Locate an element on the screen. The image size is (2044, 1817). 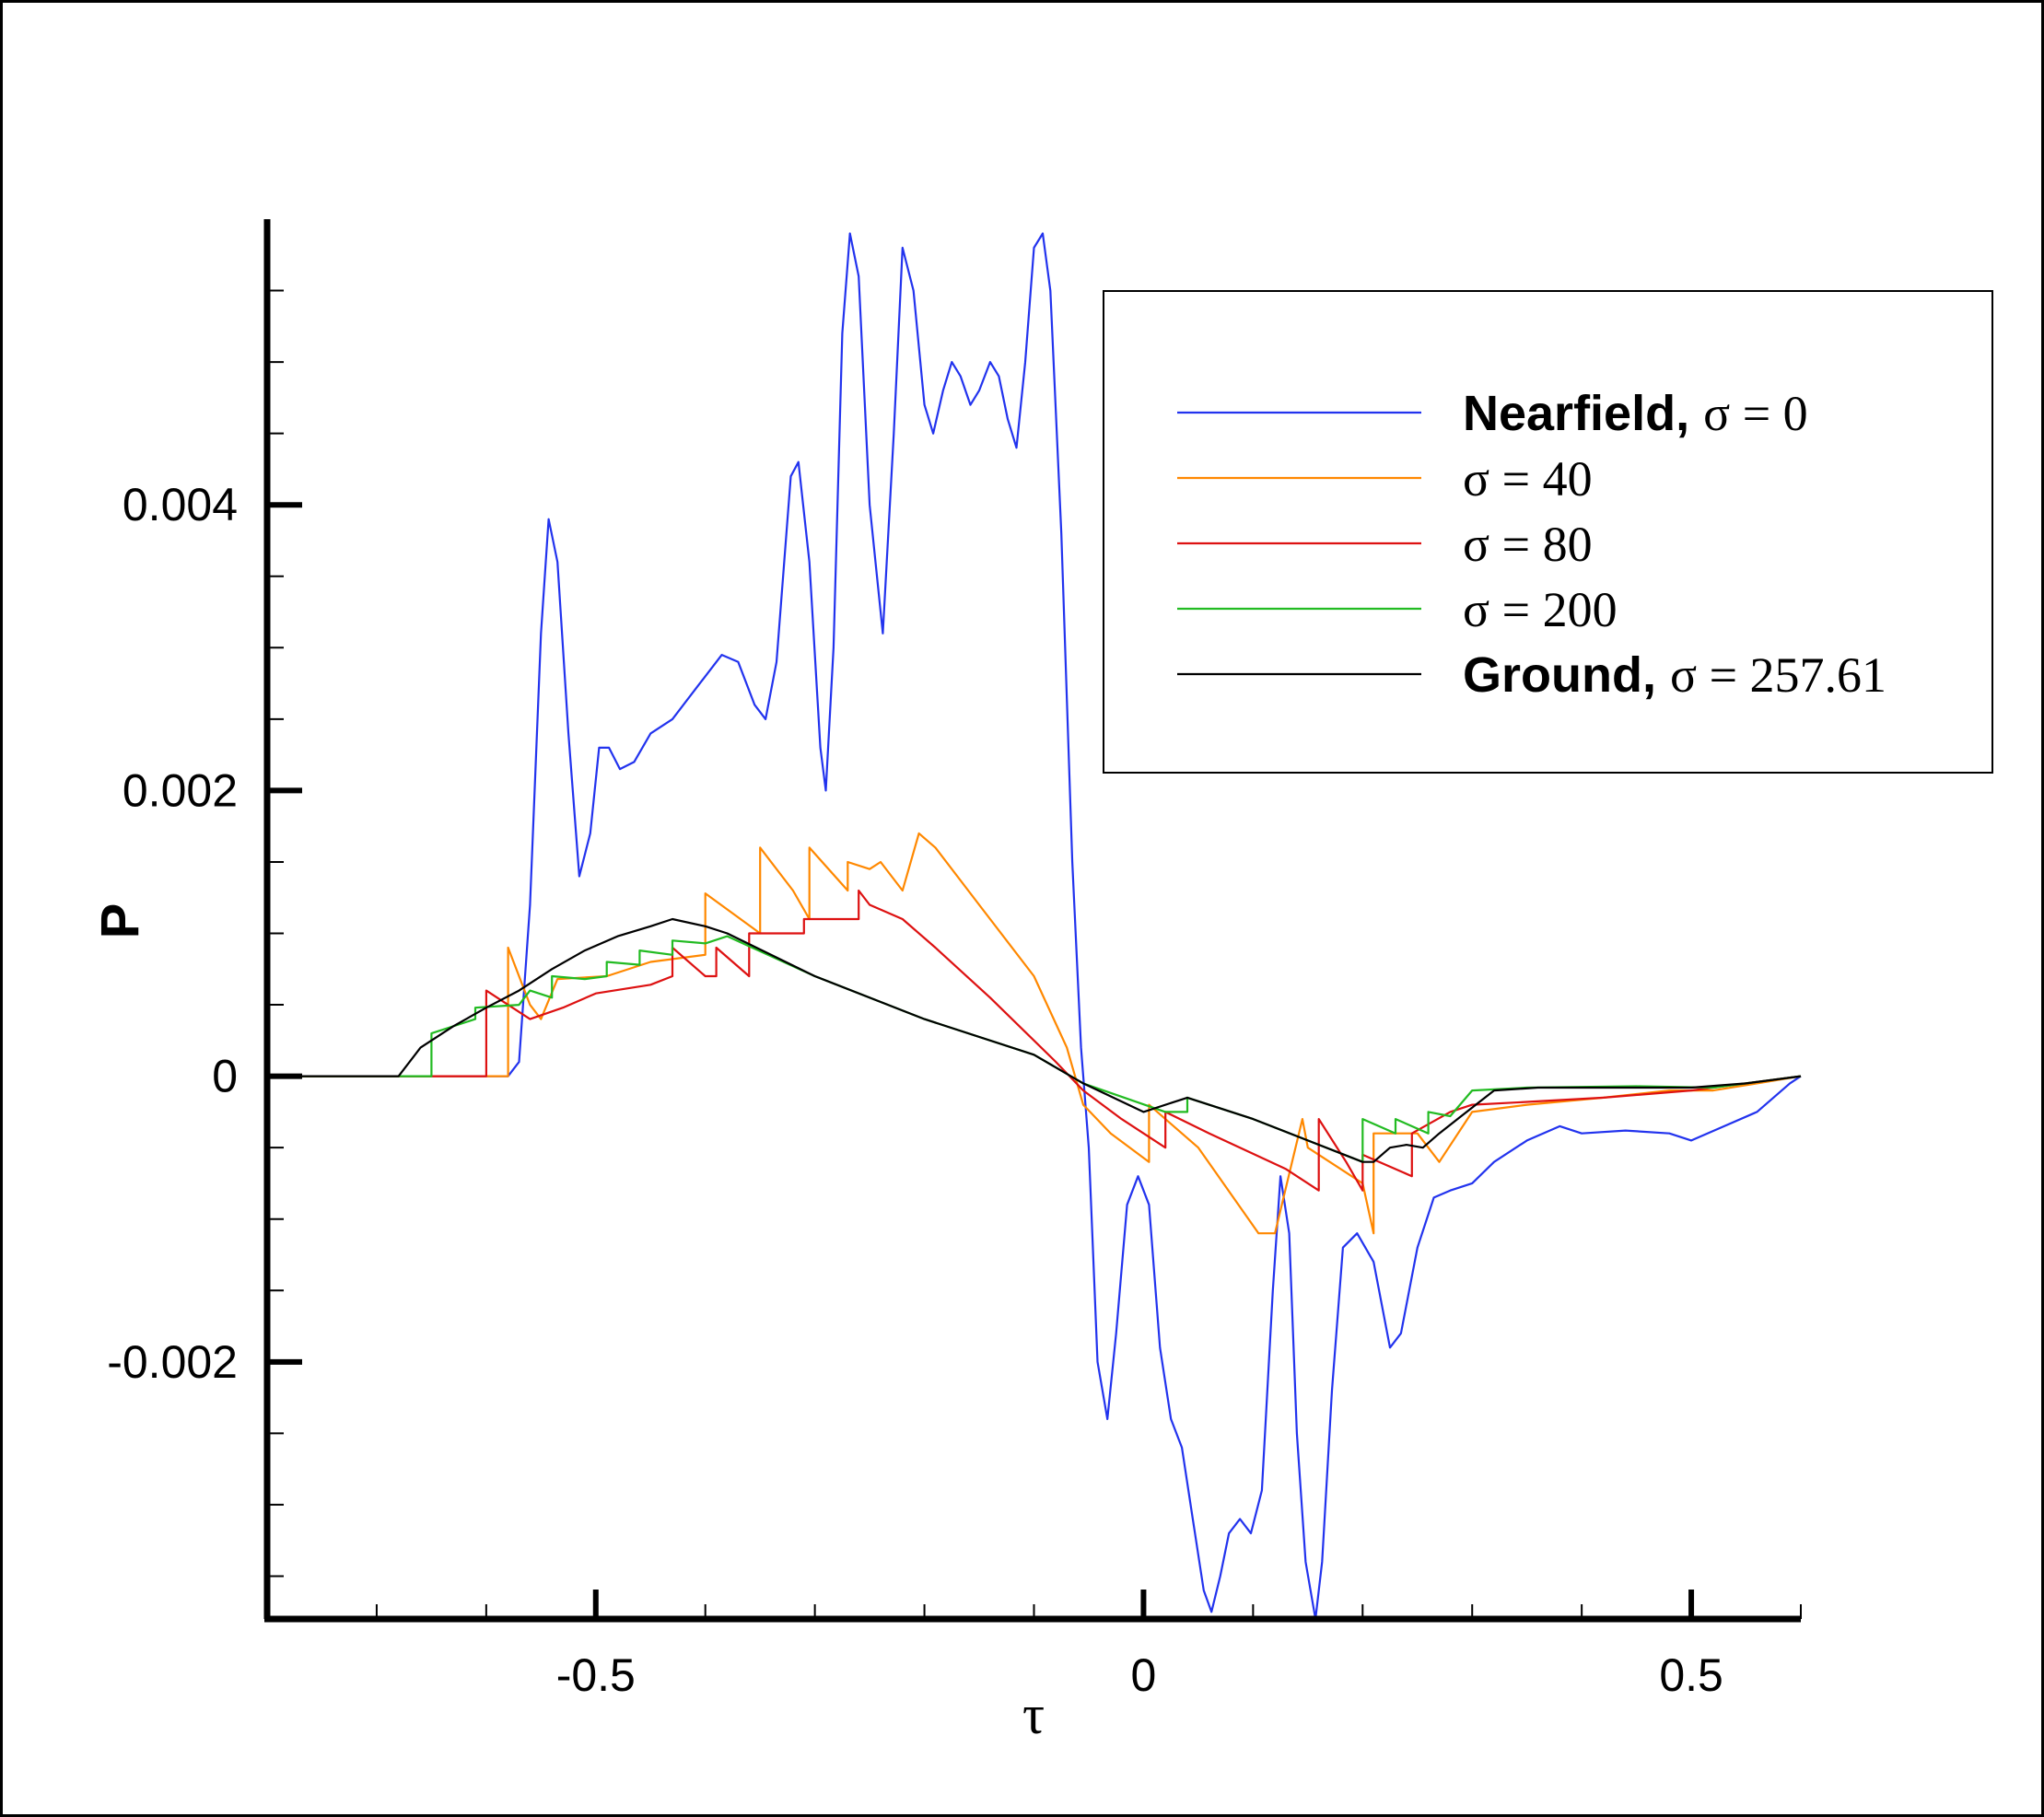
x-tick-label: 0 is located at coordinates (1144, 1675).